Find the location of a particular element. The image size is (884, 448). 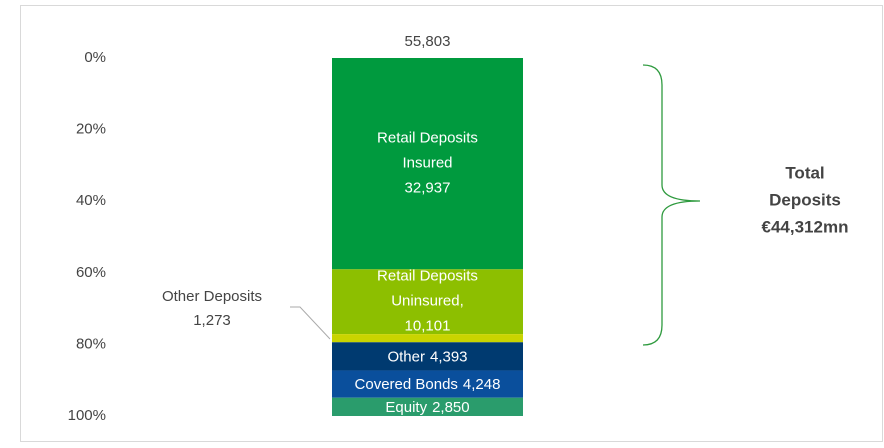

segment-value: 10,101 is located at coordinates (428, 326).